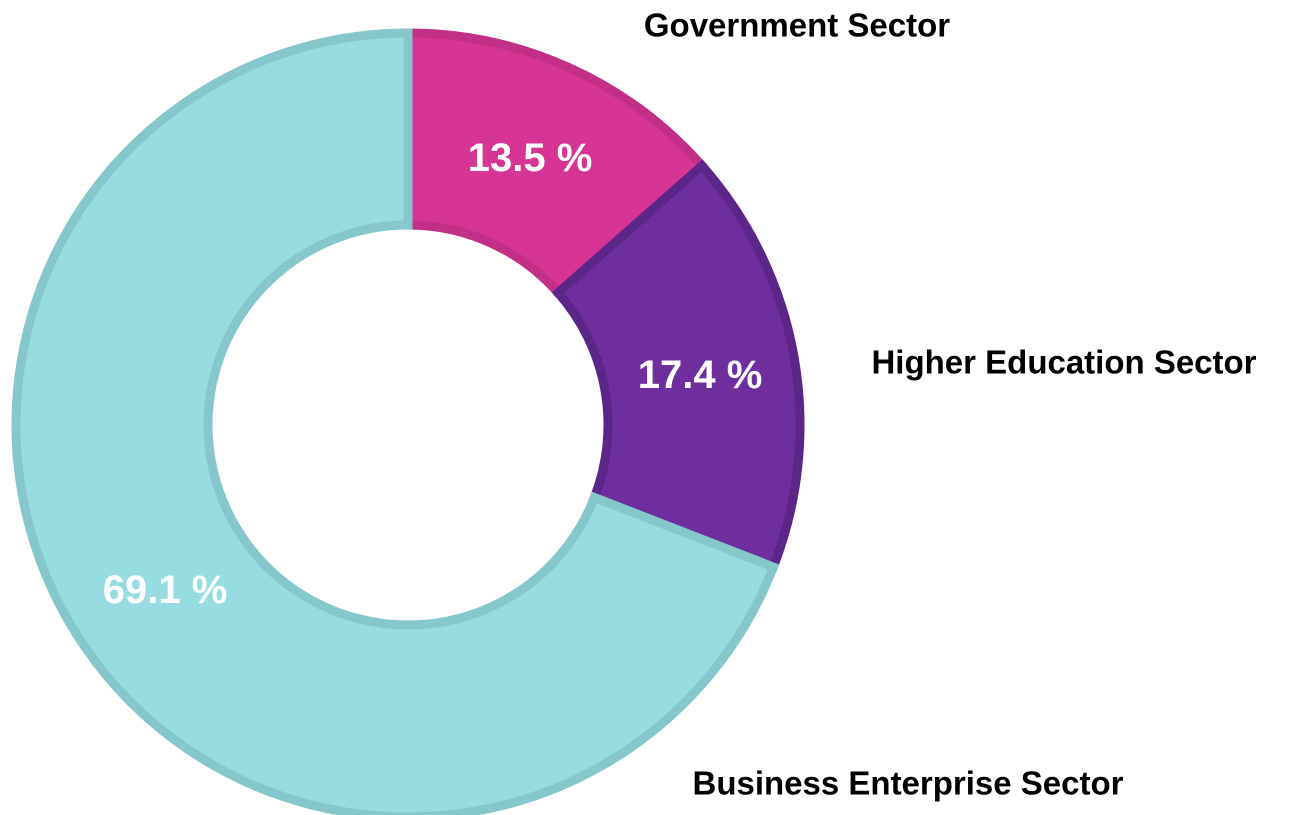  What do you see at coordinates (700, 375) in the screenshot?
I see `value-label-higher-education: 17.4 %` at bounding box center [700, 375].